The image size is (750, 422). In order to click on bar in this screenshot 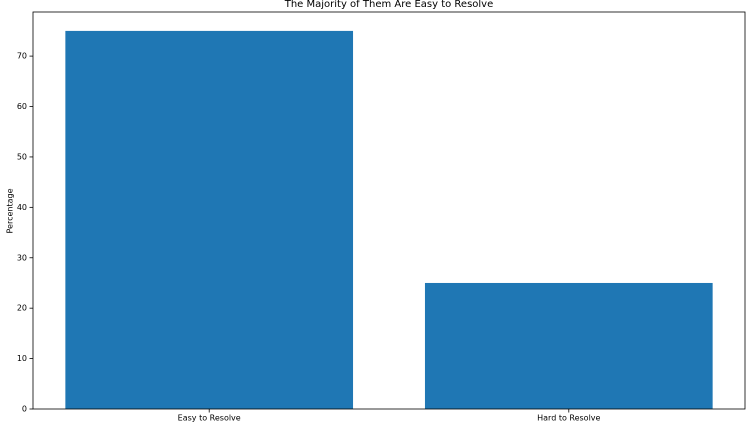, I will do `click(568, 345)`.